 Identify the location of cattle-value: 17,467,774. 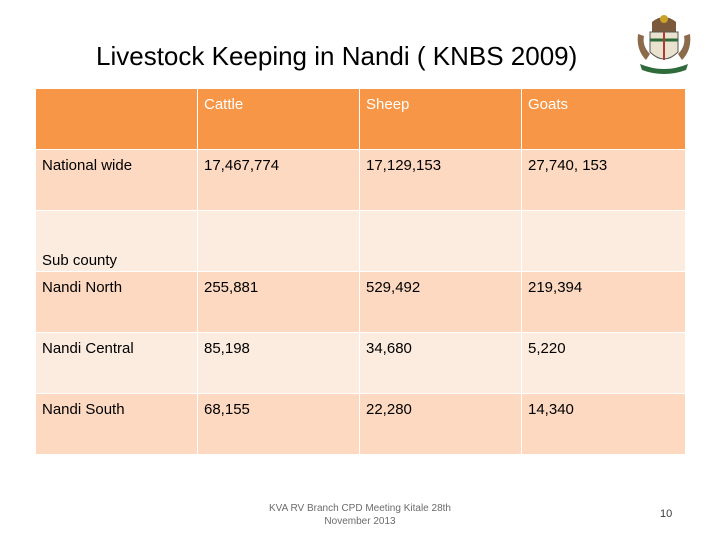
(279, 180).